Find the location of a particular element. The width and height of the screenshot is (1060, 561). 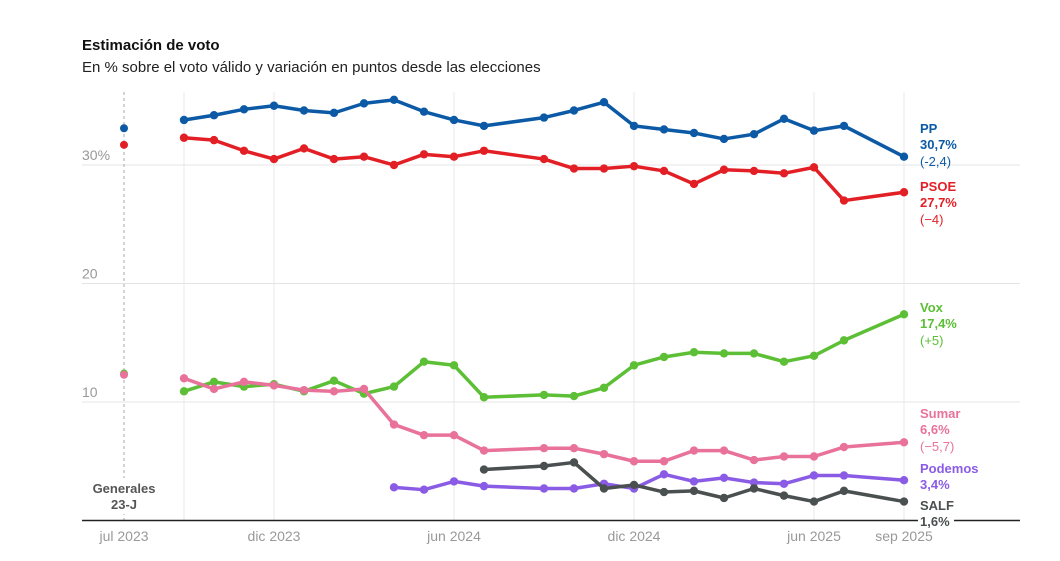

x-tick-label: jul 2023 is located at coordinates (123, 536).